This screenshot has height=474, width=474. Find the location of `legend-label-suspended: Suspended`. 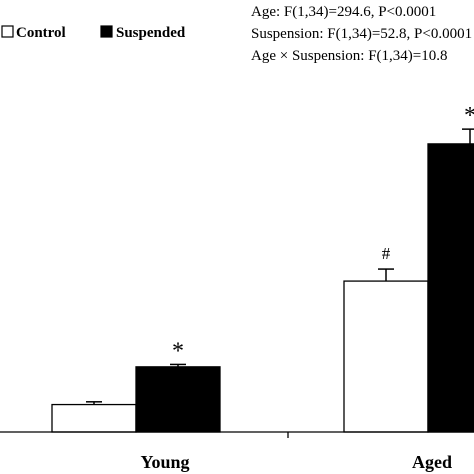

legend-label-suspended: Suspended is located at coordinates (151, 33).